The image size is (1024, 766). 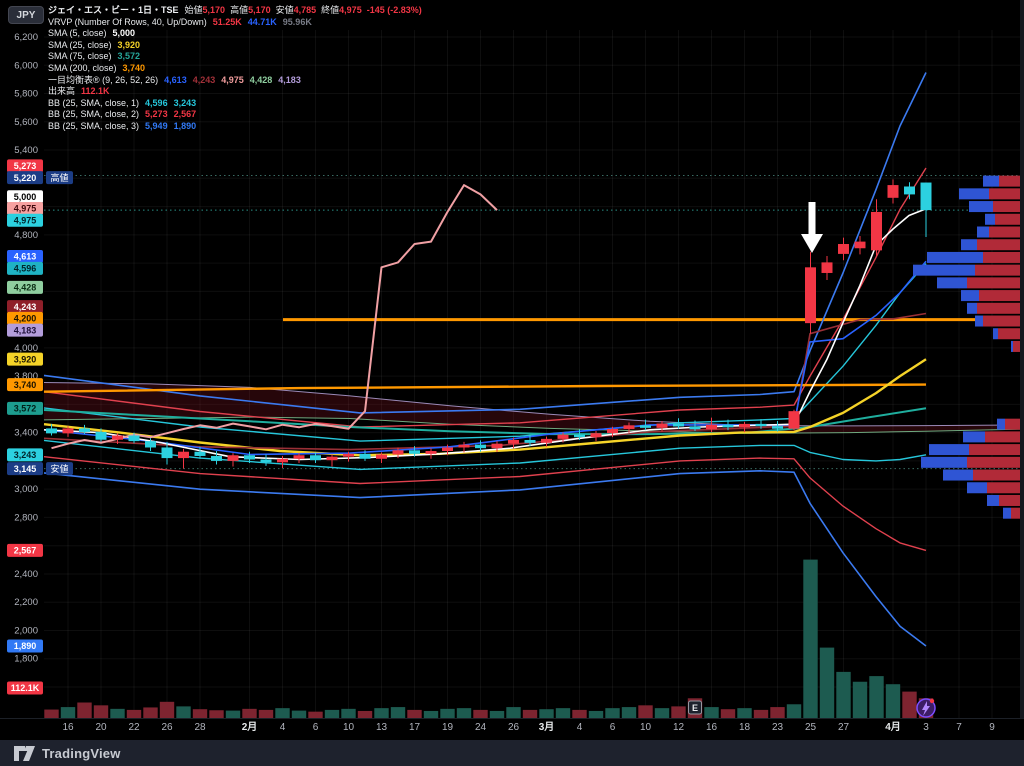 What do you see at coordinates (124, 33) in the screenshot?
I see `legend-value: 5,000` at bounding box center [124, 33].